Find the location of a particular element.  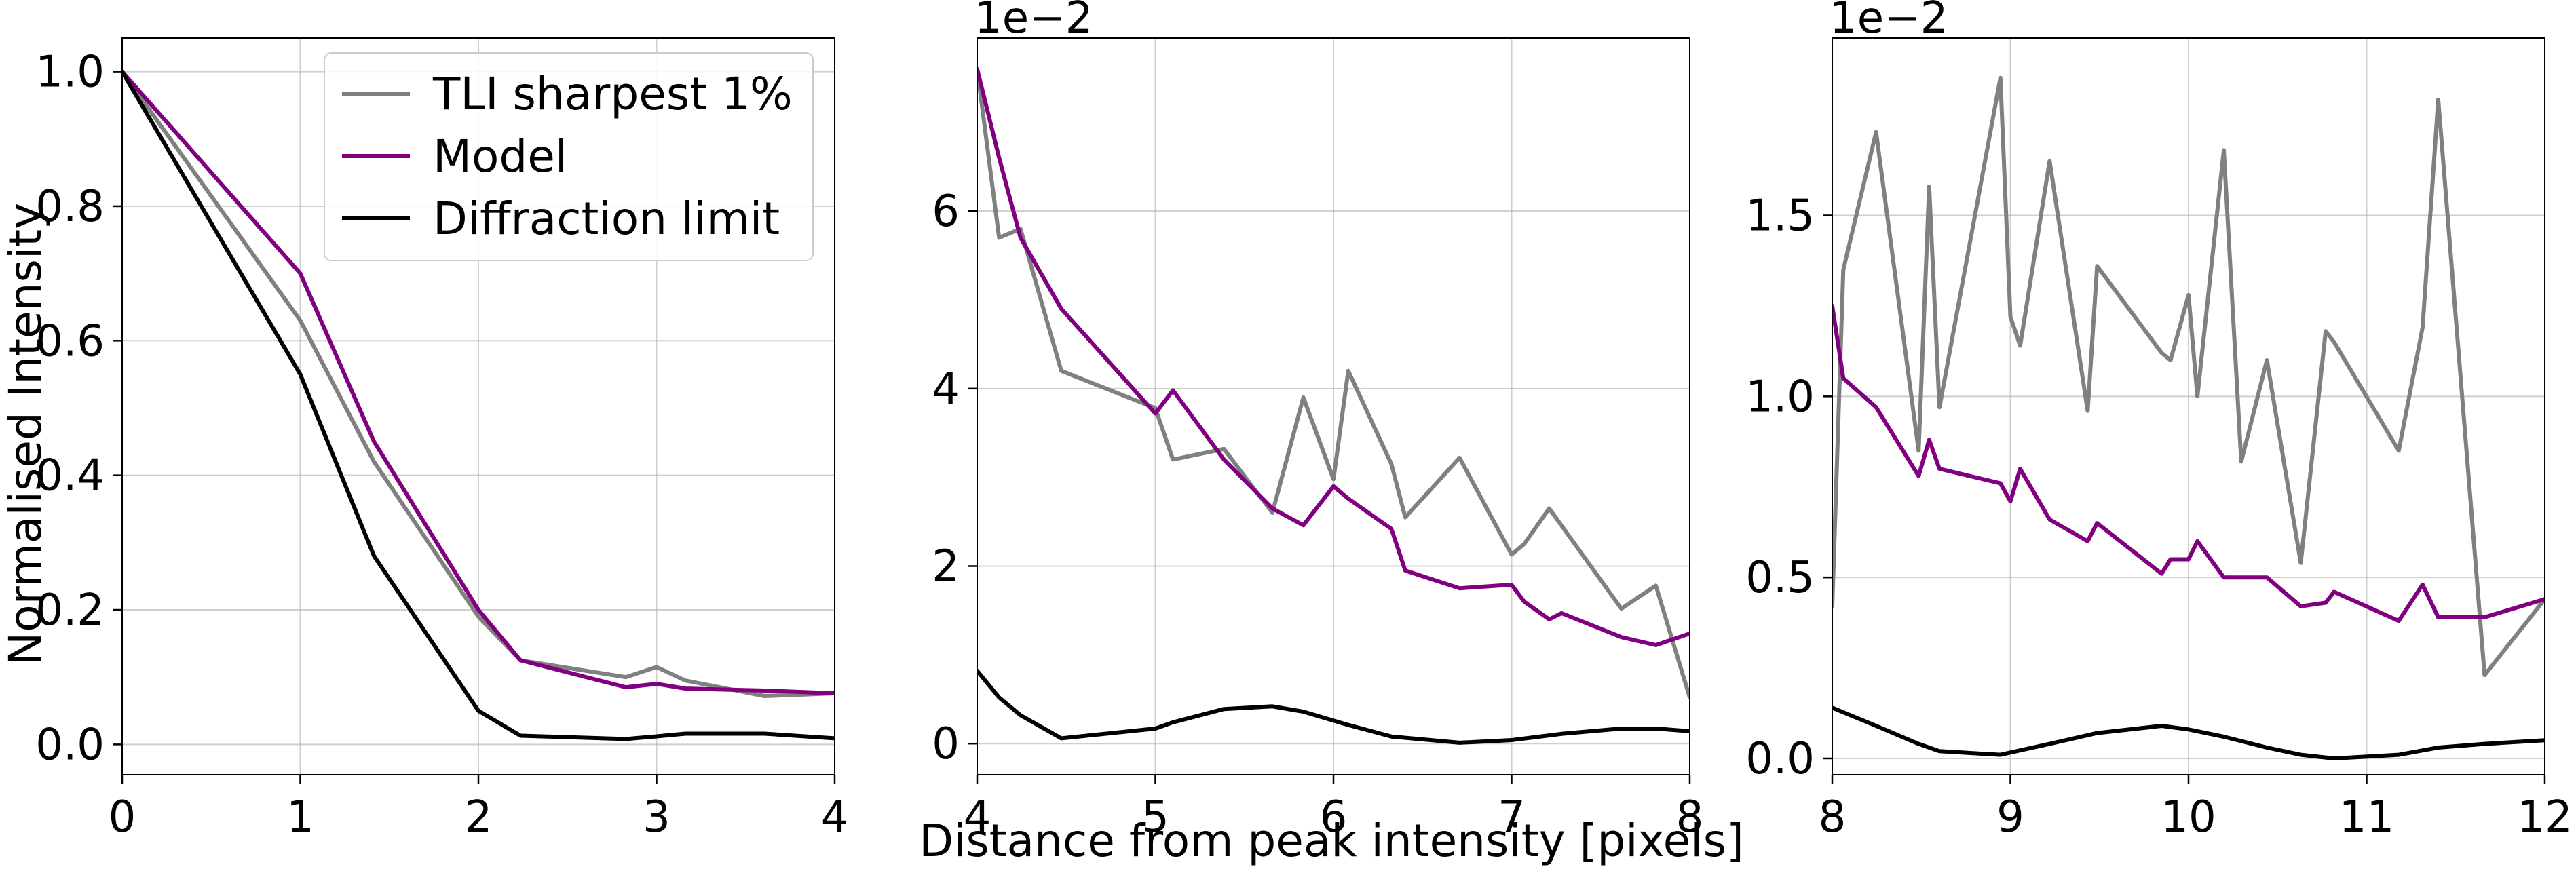

x-tick-label: 9 is located at coordinates (2010, 817).